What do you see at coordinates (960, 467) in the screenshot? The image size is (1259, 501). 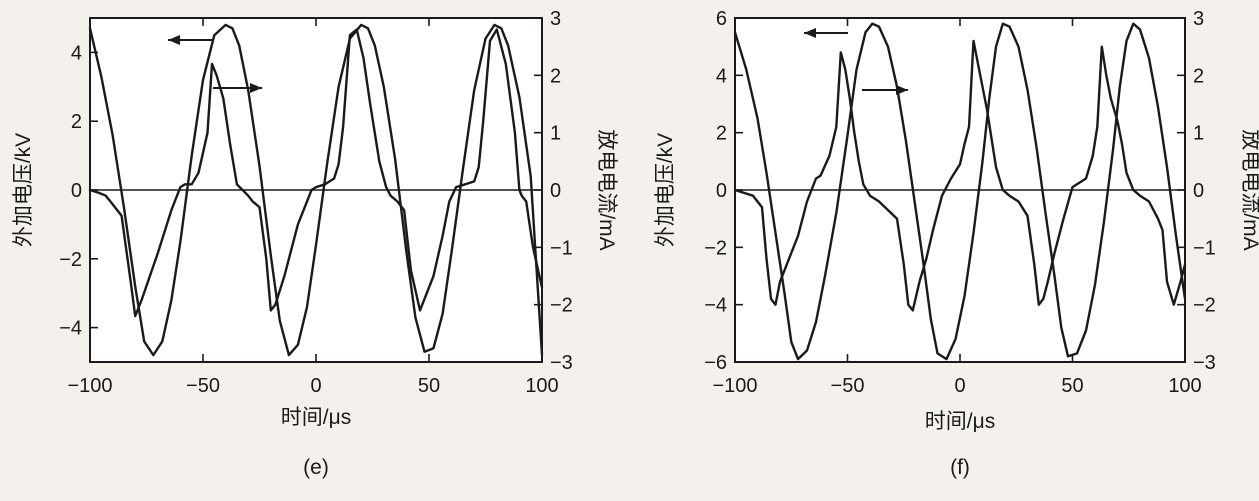 I see `panel-label: (f)` at bounding box center [960, 467].